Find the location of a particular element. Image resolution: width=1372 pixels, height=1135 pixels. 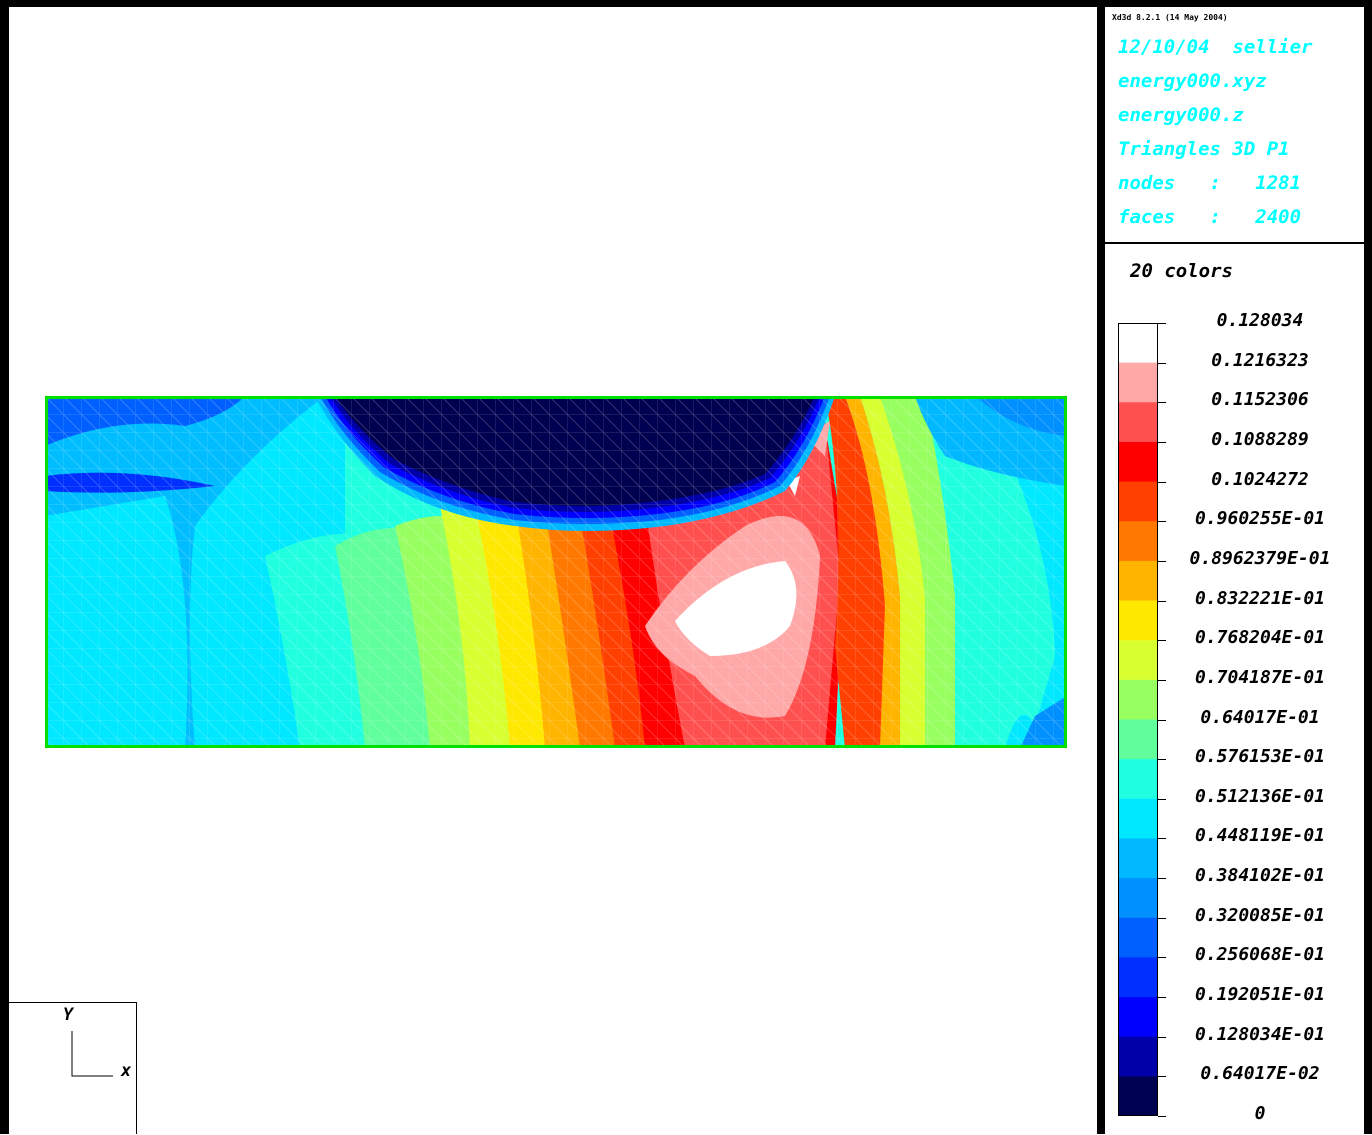

info-separator is located at coordinates (1234, 243).